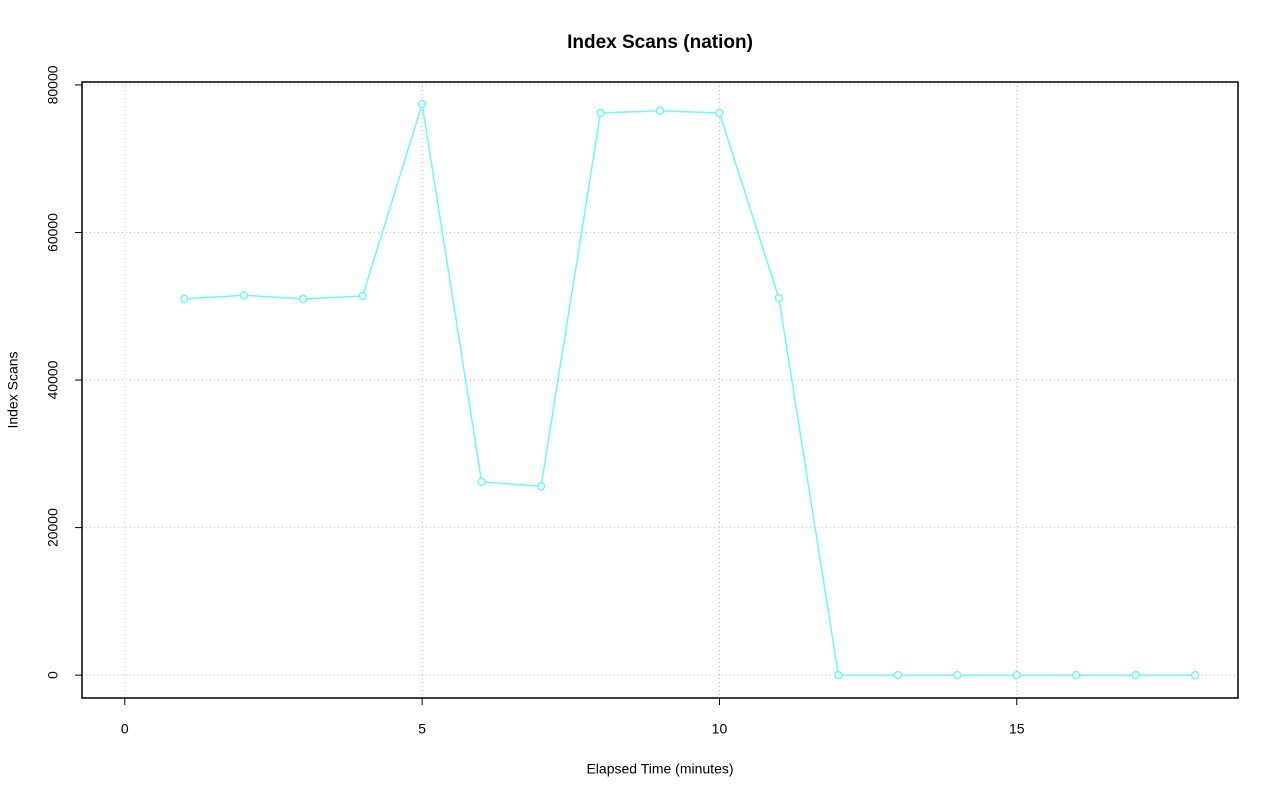  I want to click on x-axis-label: Elapsed Time (minutes), so click(659, 769).